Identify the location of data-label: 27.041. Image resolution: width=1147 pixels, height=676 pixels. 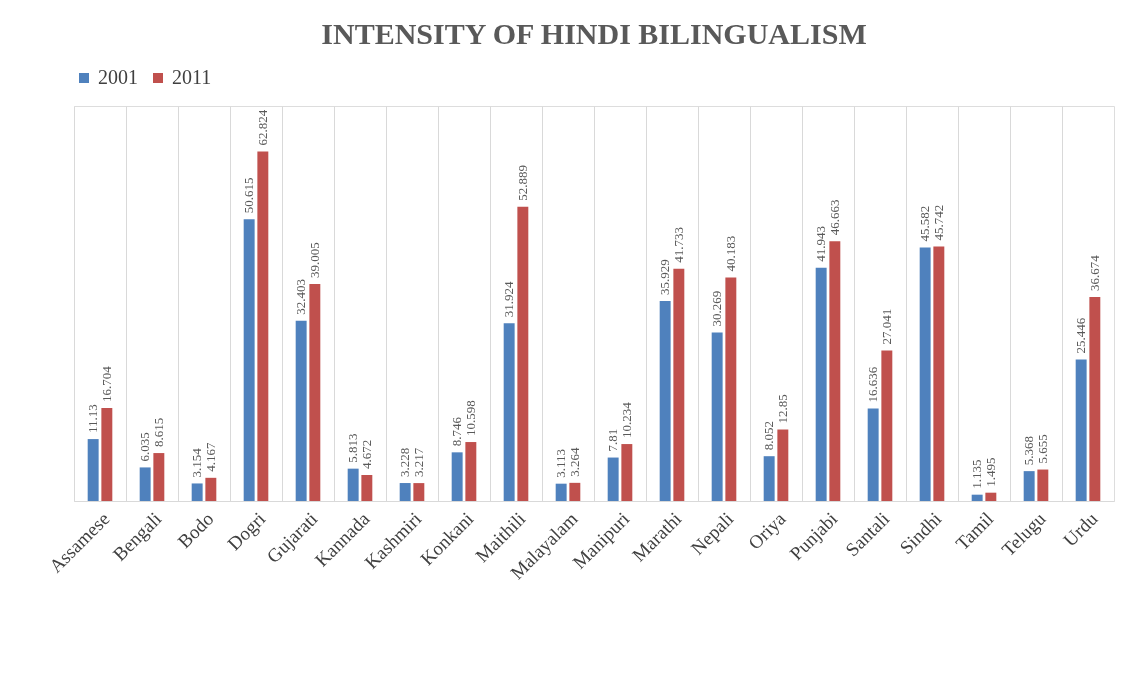
(886, 326).